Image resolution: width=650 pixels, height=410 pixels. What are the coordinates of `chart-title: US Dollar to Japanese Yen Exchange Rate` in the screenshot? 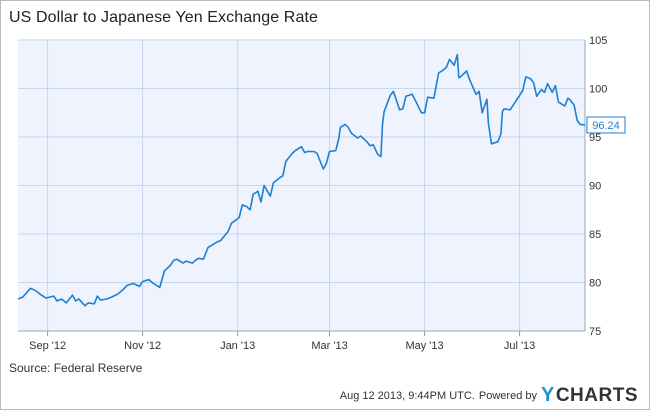 It's located at (163, 17).